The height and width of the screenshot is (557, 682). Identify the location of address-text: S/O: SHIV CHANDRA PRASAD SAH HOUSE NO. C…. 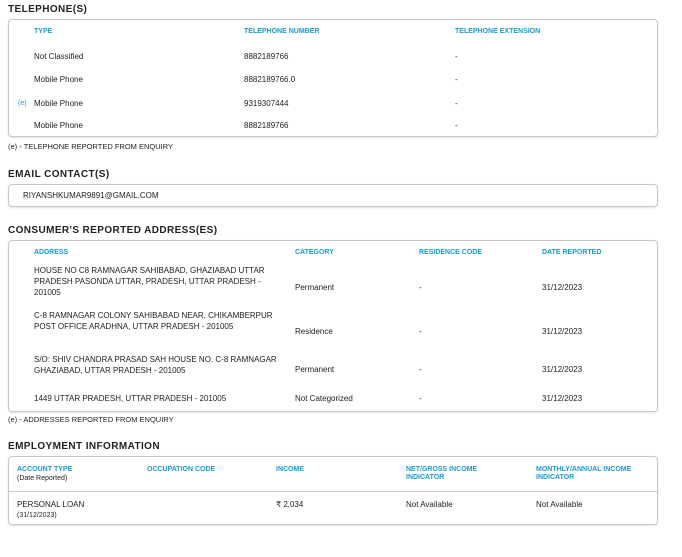
(155, 365).